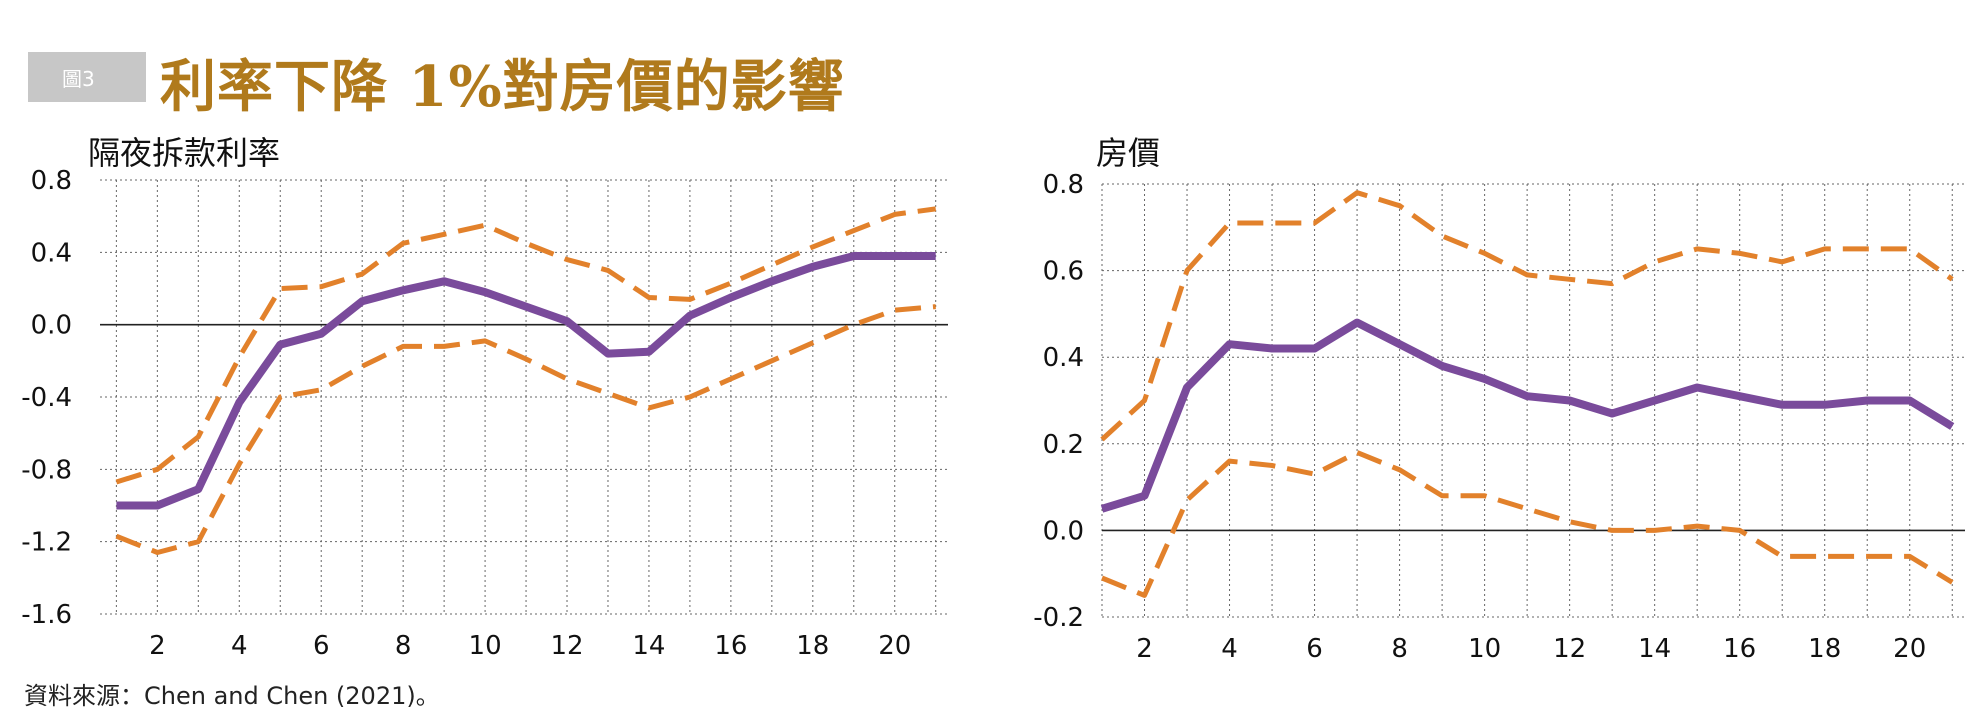  I want to click on y-tick-label: -0.2, so click(1058, 618).